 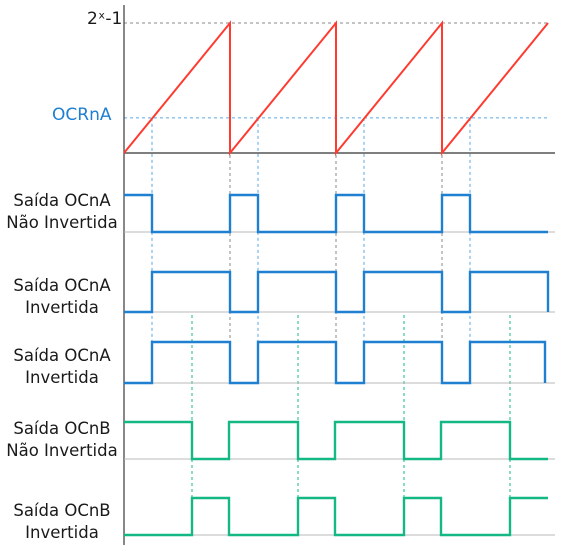 I want to click on ocrna-label: OCRnA, so click(x=82, y=115).